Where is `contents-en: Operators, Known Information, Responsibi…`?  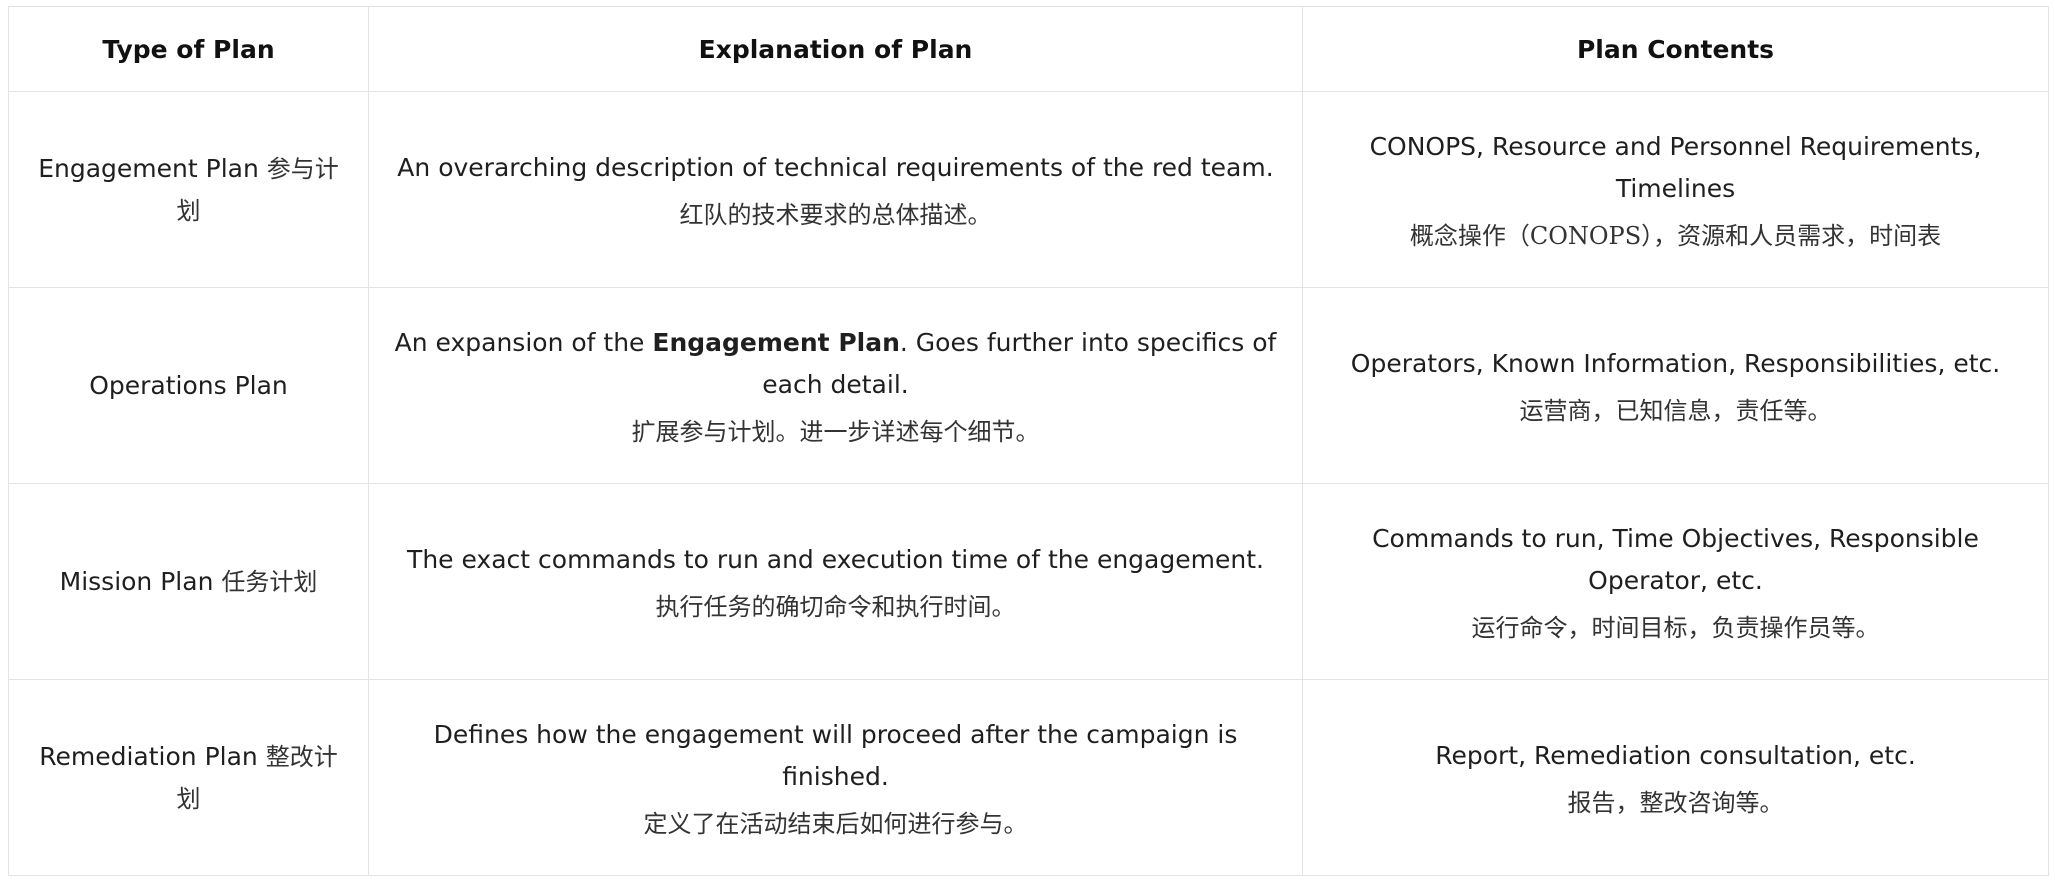 contents-en: Operators, Known Information, Responsibi… is located at coordinates (1675, 363).